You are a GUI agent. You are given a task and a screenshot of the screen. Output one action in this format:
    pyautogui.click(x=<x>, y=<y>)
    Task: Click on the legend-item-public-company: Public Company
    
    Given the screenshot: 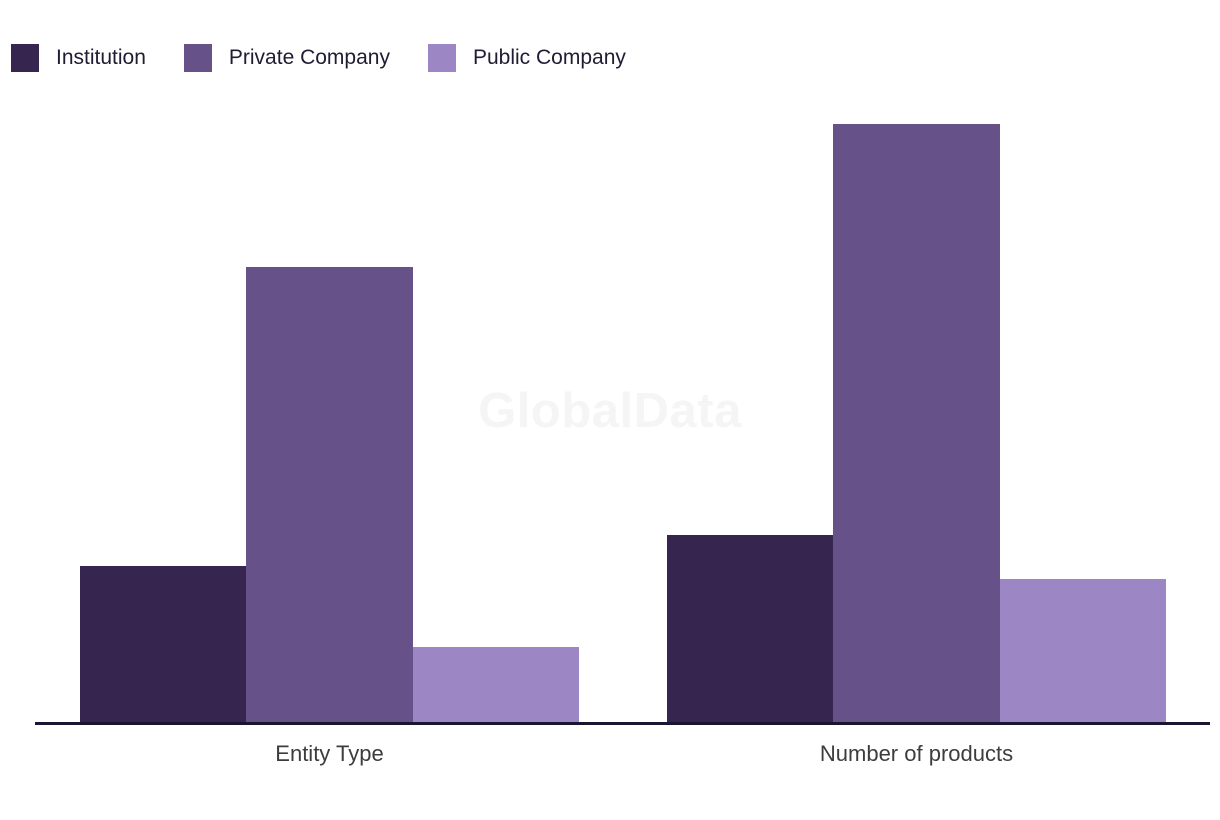 What is the action you would take?
    pyautogui.click(x=526, y=58)
    